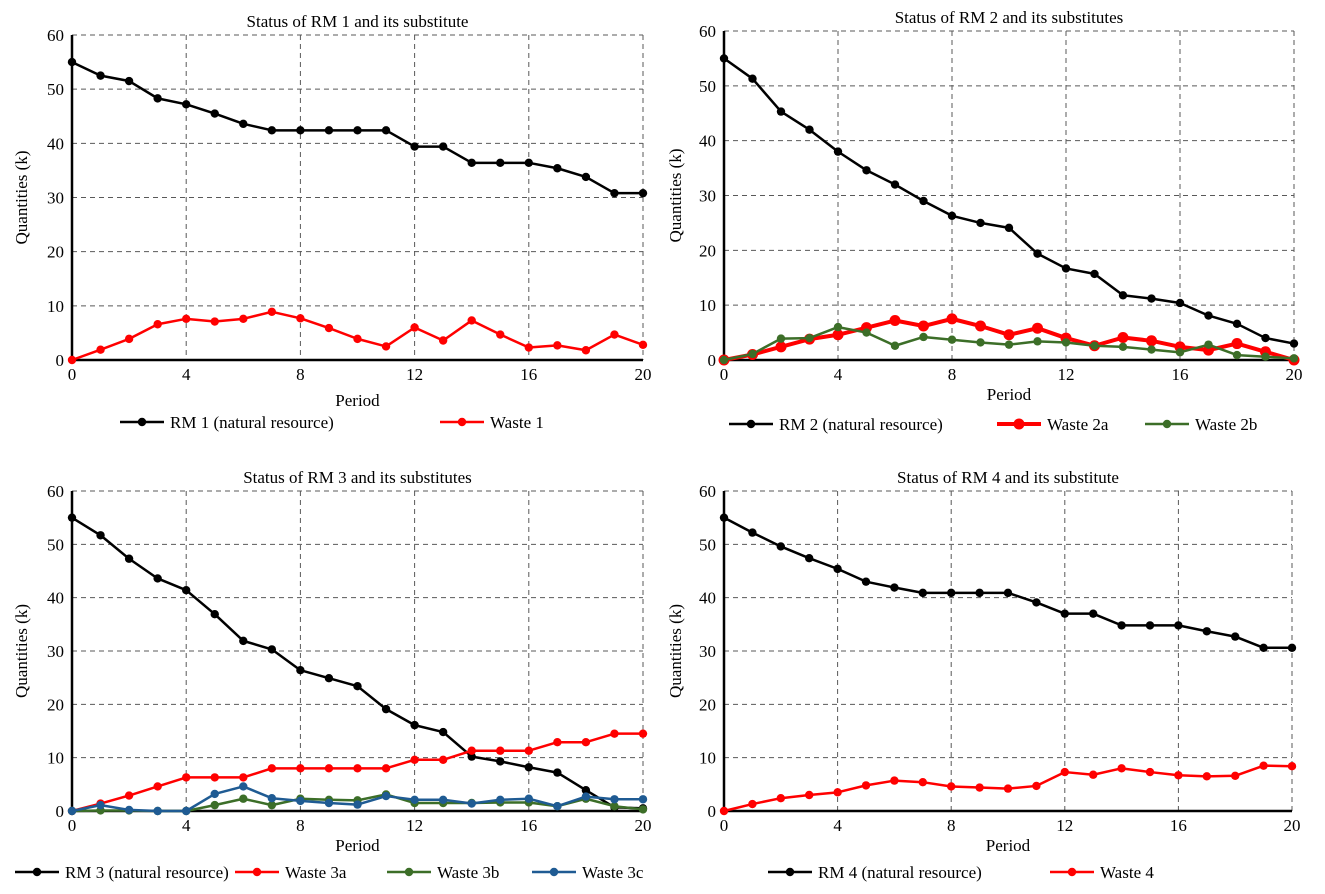 Image resolution: width=1325 pixels, height=894 pixels. I want to click on y-tick-label: 40, so click(707, 598).